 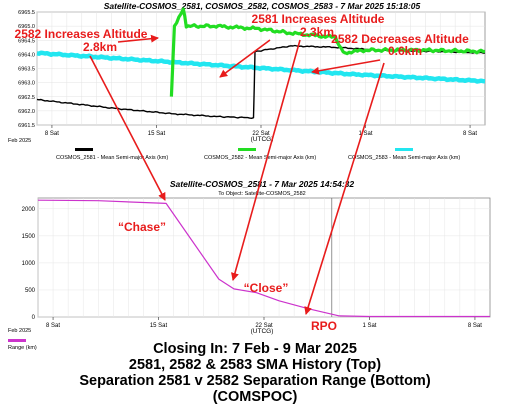 What do you see at coordinates (324, 326) in the screenshot?
I see `annotation-rpo: RPO` at bounding box center [324, 326].